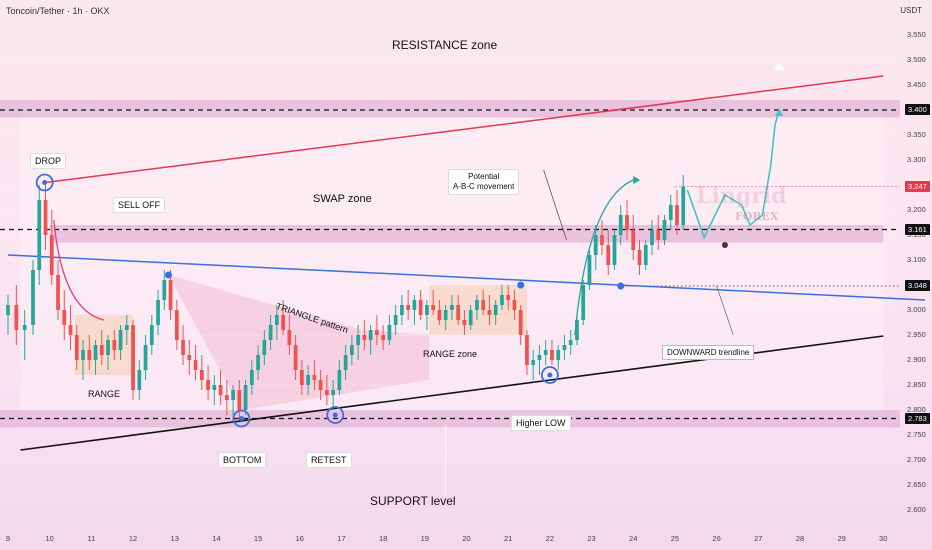 This screenshot has height=550, width=932. I want to click on time-tick-label: 23, so click(591, 538).